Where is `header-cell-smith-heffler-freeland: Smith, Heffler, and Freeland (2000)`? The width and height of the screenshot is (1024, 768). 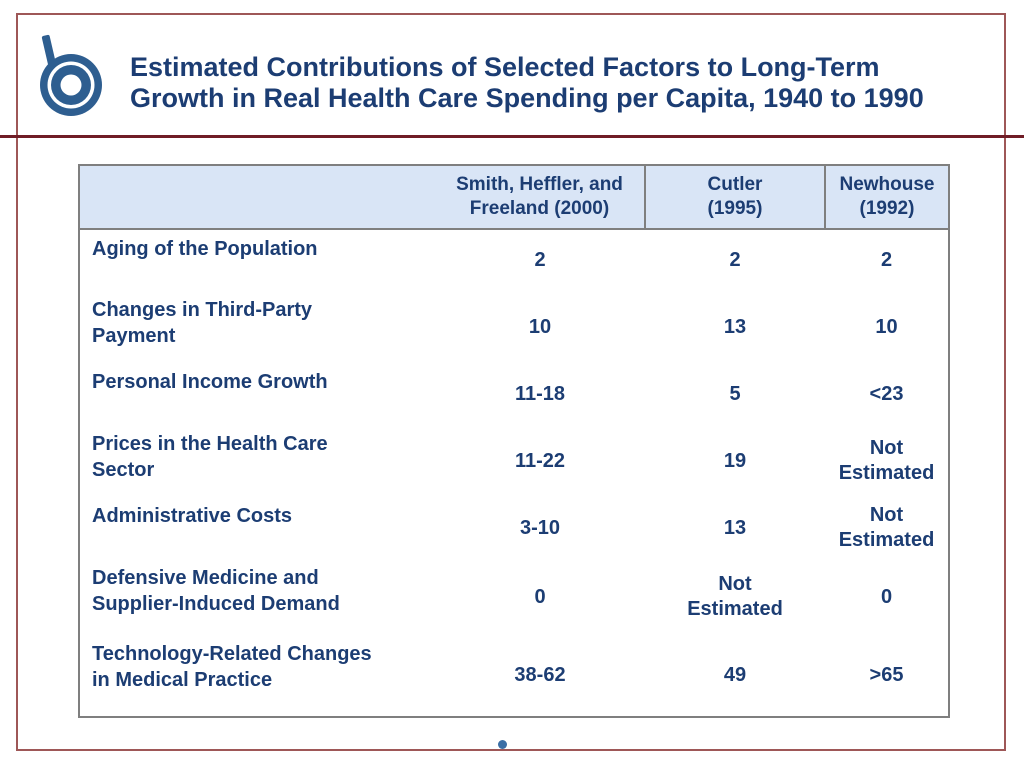 header-cell-smith-heffler-freeland: Smith, Heffler, and Freeland (2000) is located at coordinates (540, 197).